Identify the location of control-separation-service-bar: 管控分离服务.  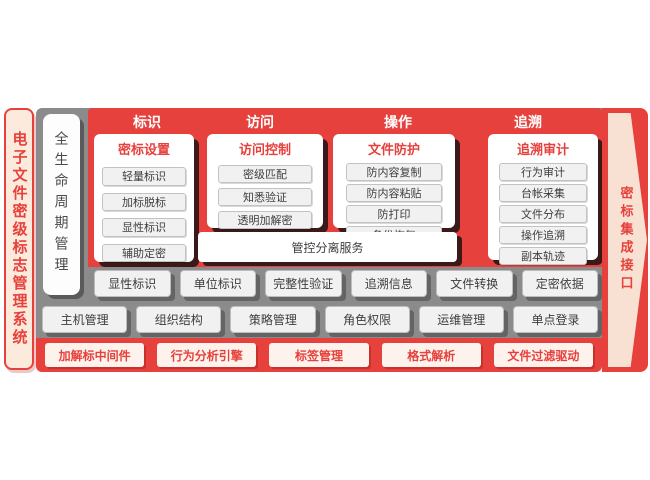
(327, 247).